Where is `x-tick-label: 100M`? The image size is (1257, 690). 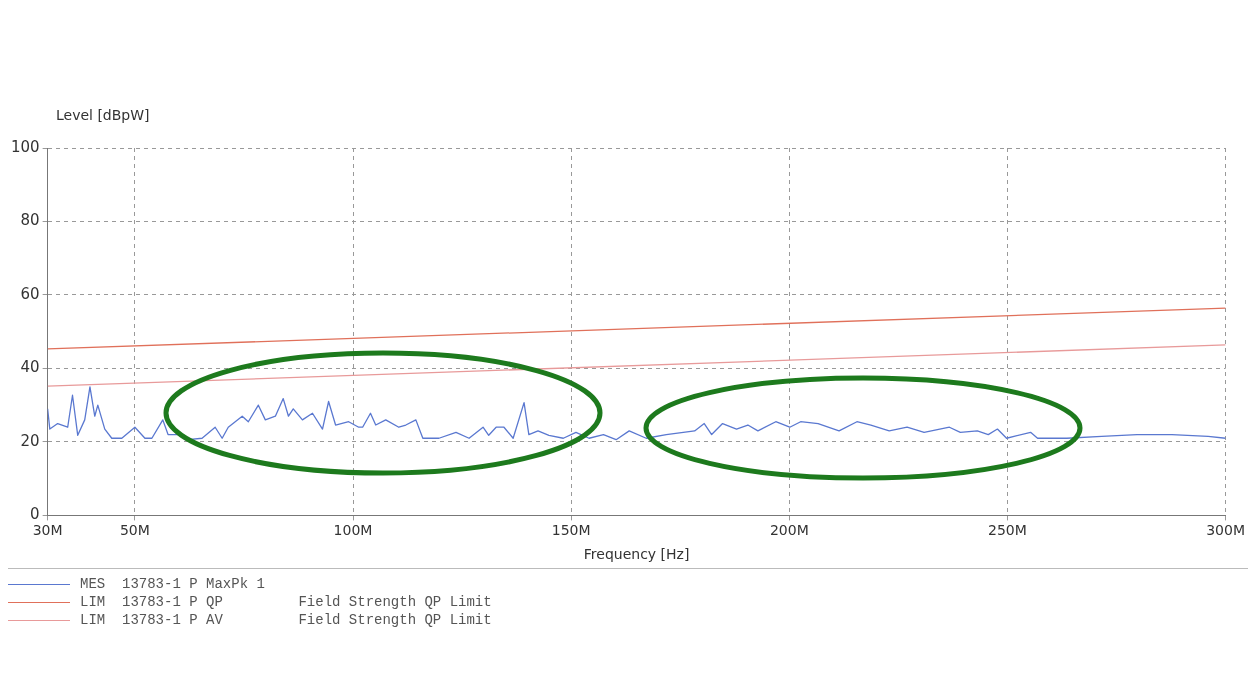 x-tick-label: 100M is located at coordinates (353, 530).